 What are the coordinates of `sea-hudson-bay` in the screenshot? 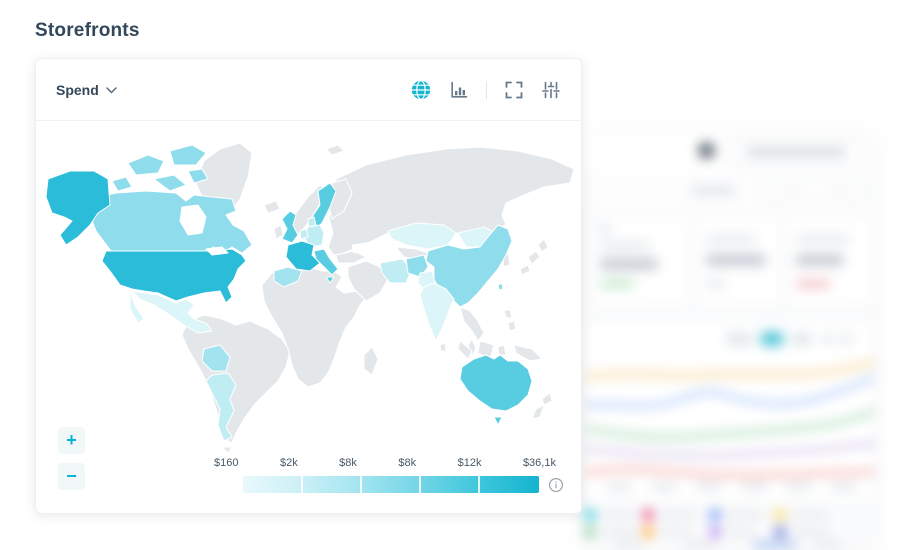 It's located at (193, 220).